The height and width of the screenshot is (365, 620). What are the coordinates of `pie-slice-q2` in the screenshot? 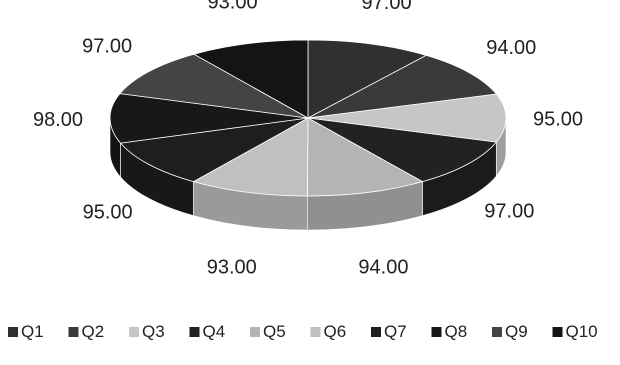 It's located at (402, 86).